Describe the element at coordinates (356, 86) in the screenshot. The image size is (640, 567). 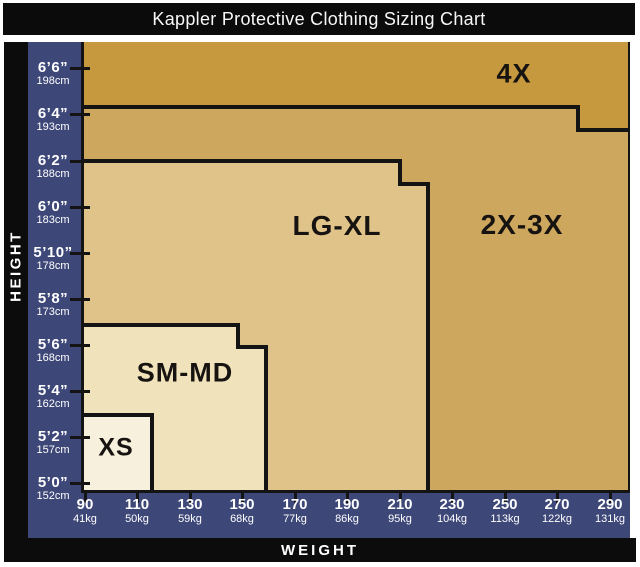
I see `region-4x` at that location.